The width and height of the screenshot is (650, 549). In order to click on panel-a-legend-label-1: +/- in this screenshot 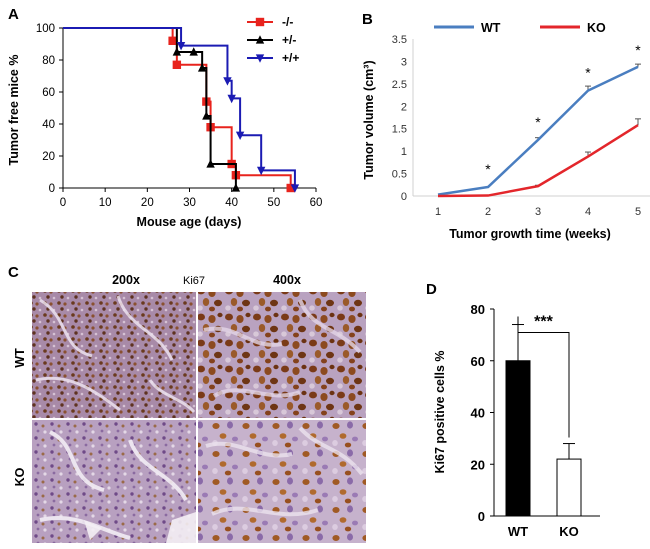, I will do `click(289, 40)`.